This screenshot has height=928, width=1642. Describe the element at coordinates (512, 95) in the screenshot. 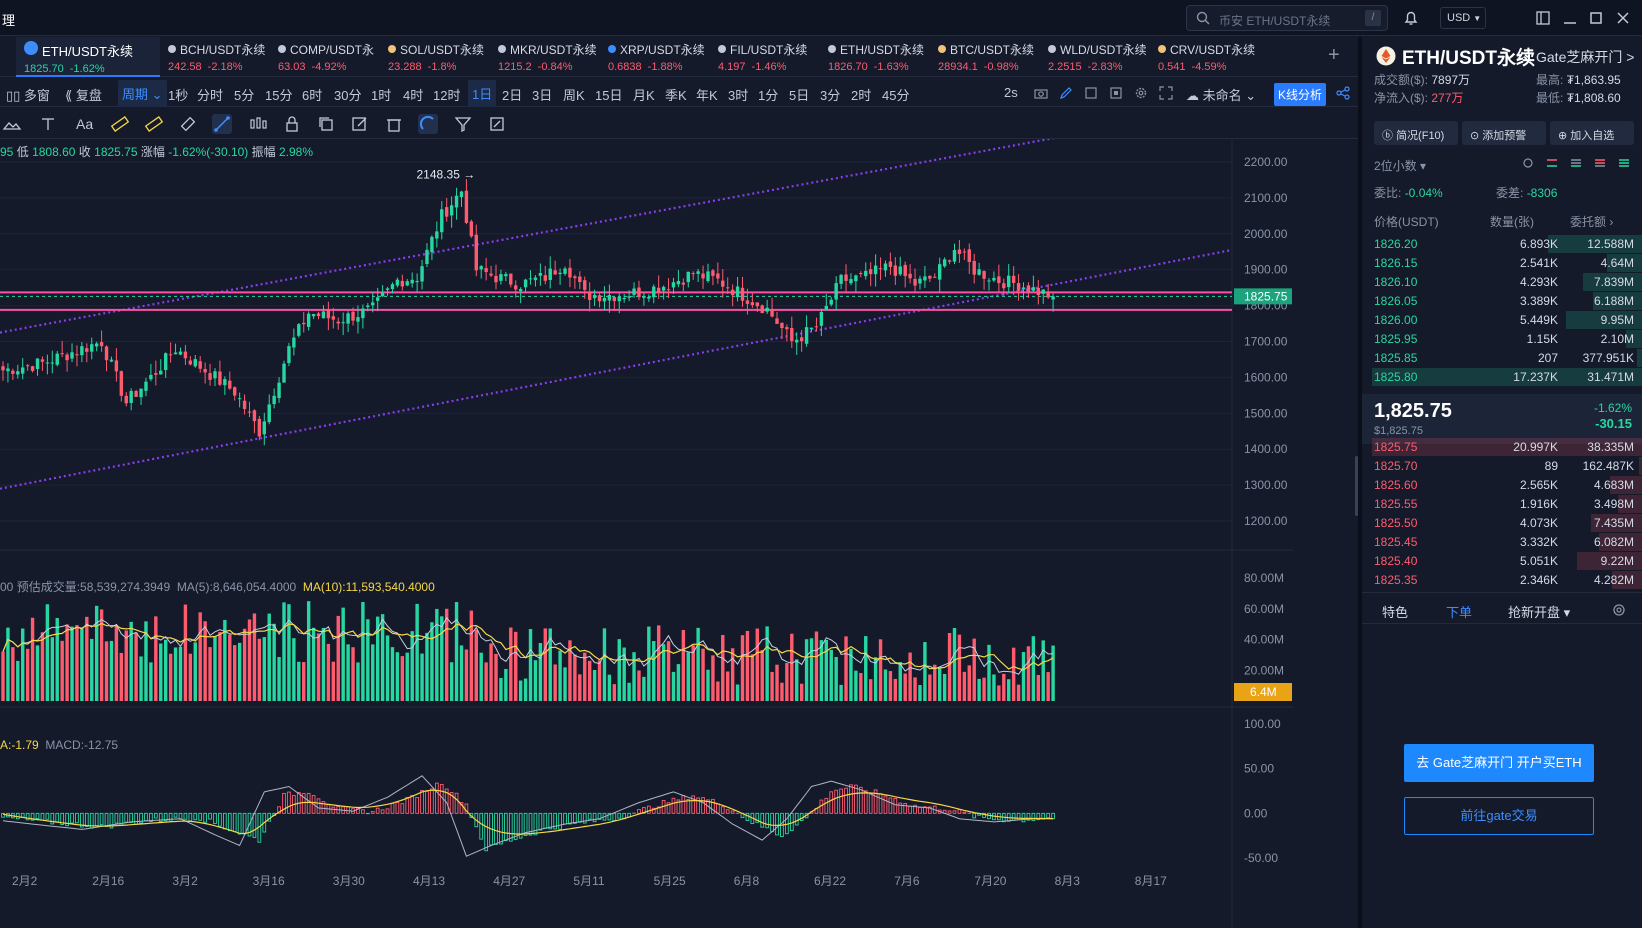

I see `period-option: 2日` at that location.